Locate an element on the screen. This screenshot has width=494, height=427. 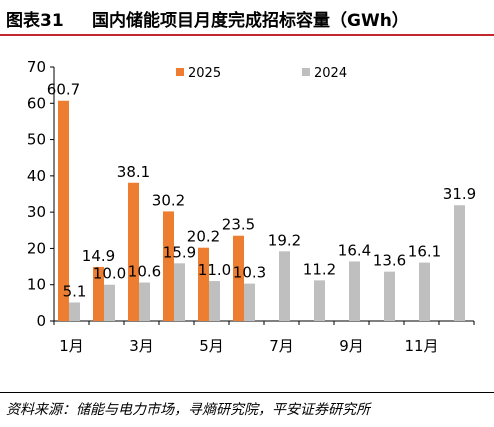
y-tick-label: 0 is located at coordinates (41, 321).